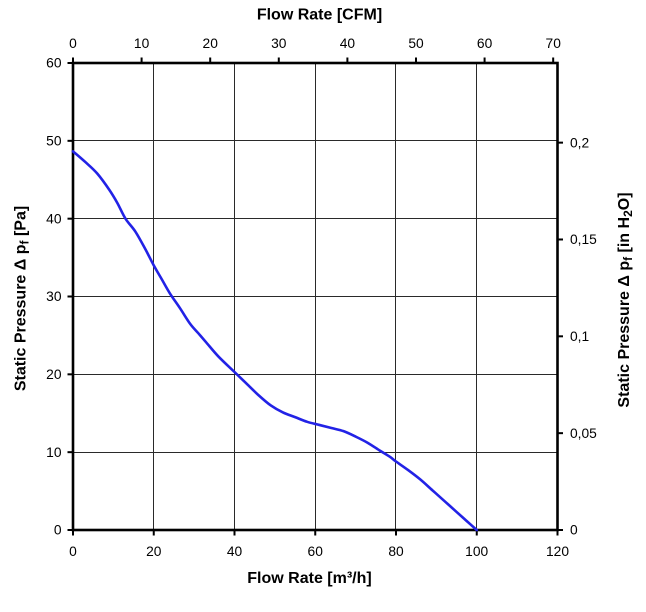  What do you see at coordinates (557, 551) in the screenshot?
I see `svg-text: 120` at bounding box center [557, 551].